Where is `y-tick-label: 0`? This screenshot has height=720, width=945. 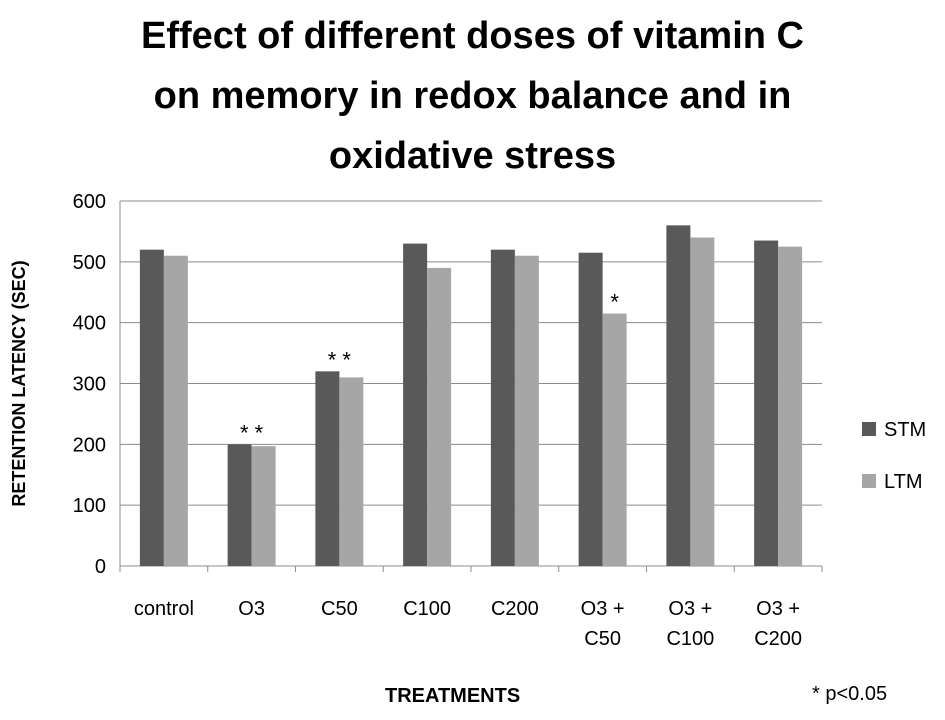
y-tick-label: 0 is located at coordinates (100, 567).